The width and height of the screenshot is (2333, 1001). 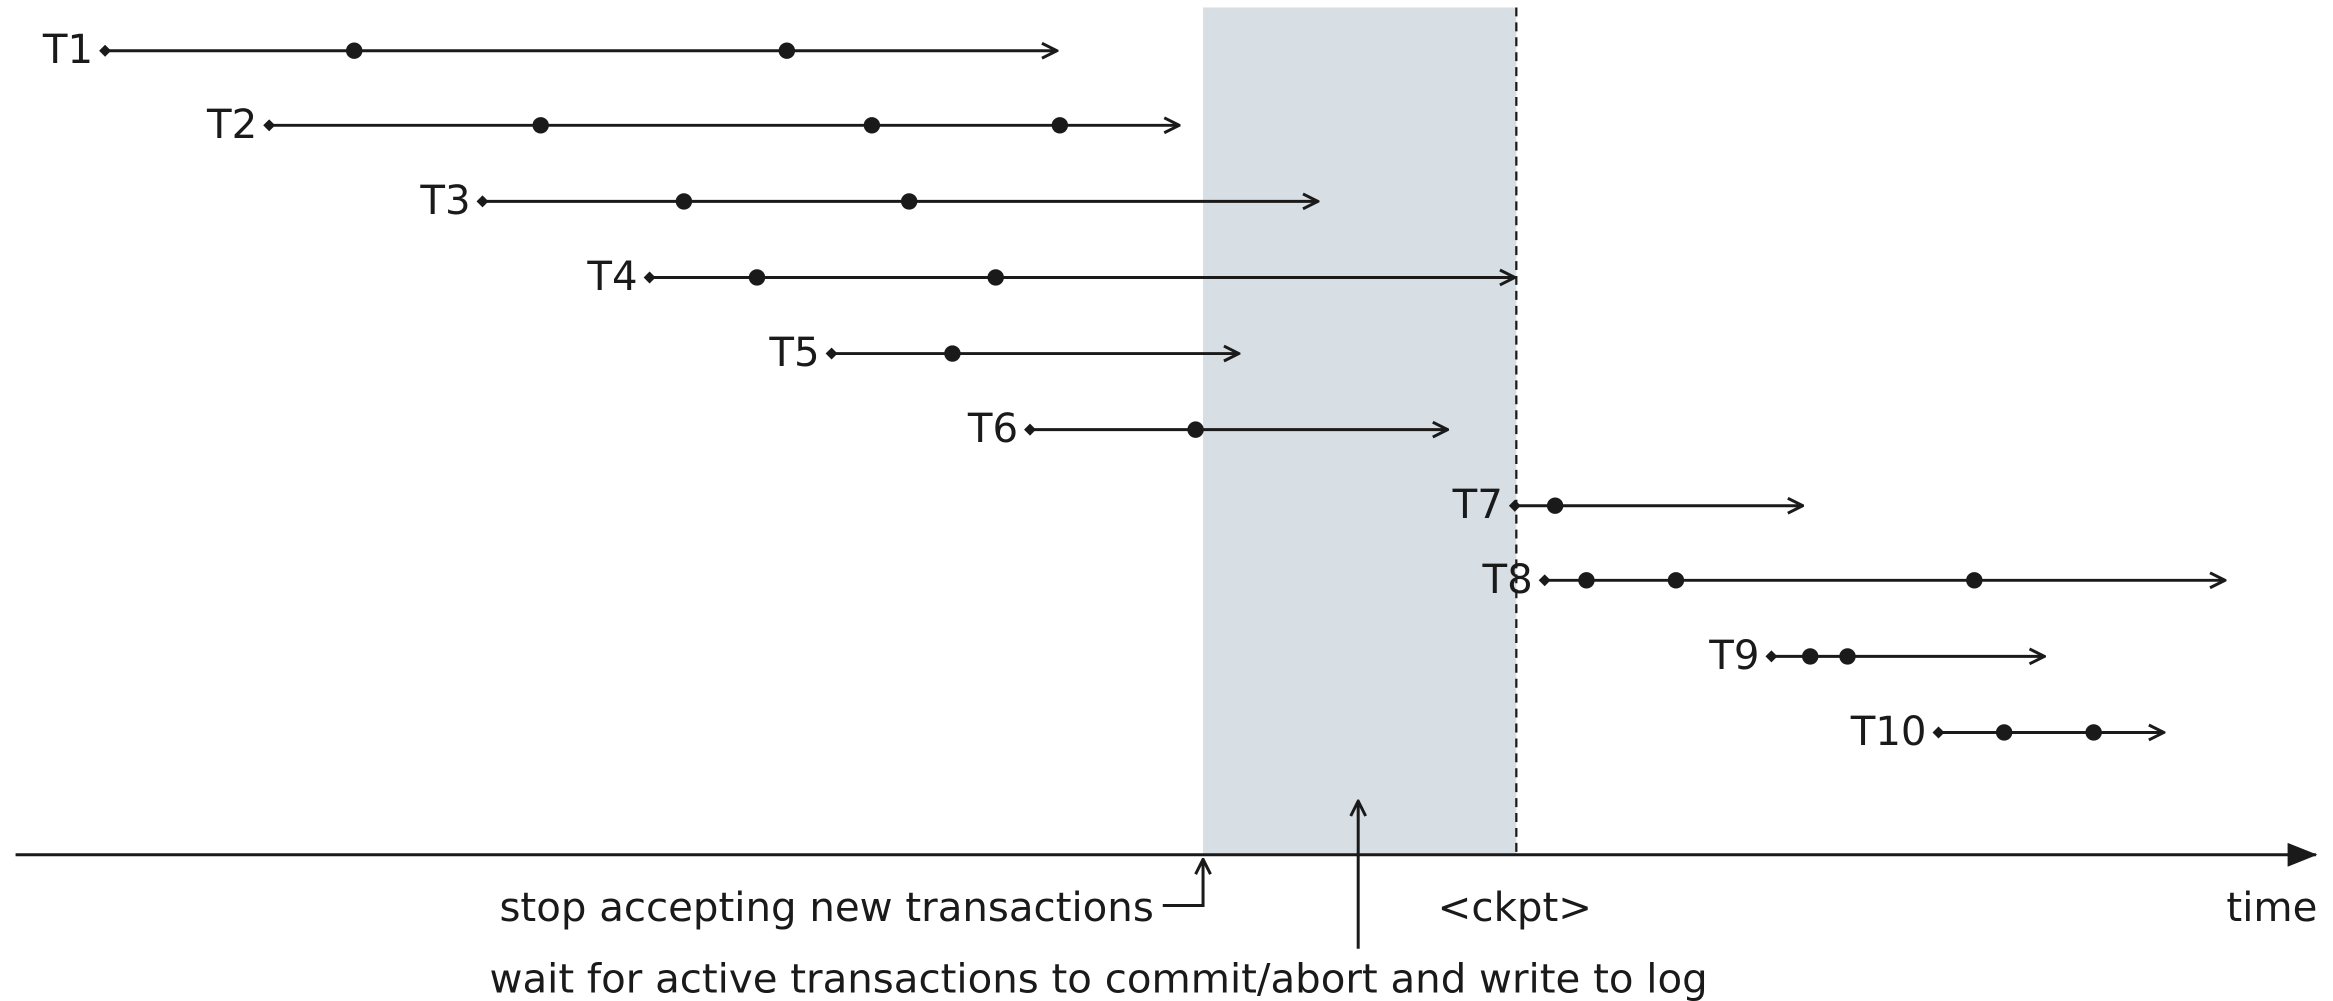 I want to click on stop-pointer, so click(x=1182, y=883).